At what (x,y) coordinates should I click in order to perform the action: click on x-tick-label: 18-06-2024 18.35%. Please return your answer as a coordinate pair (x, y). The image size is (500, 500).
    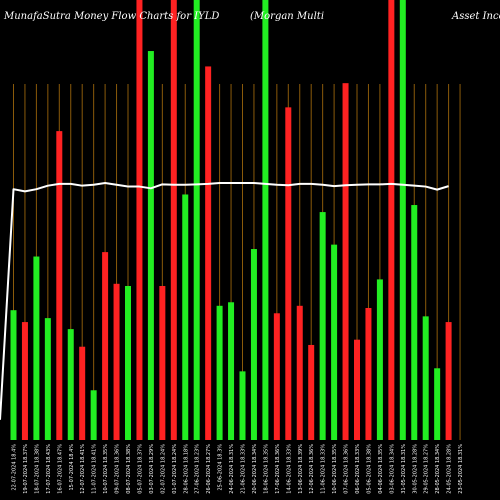
    Looking at the image, I should click on (266, 469).